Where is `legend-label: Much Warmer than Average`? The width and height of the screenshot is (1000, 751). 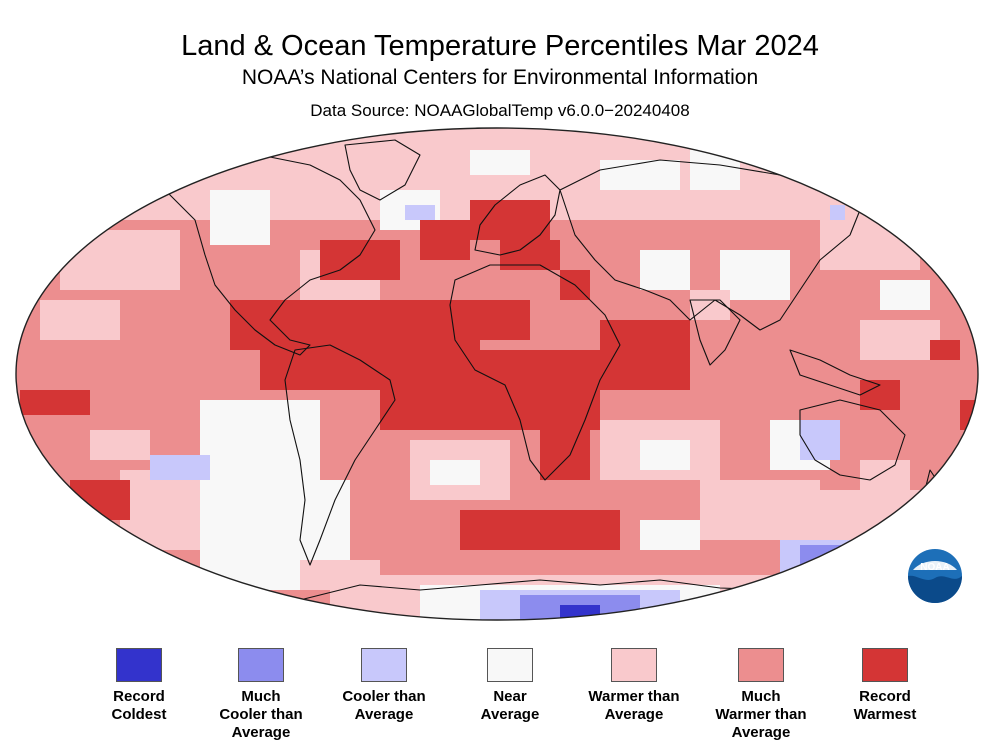
legend-label: Much Warmer than Average is located at coordinates (761, 714).